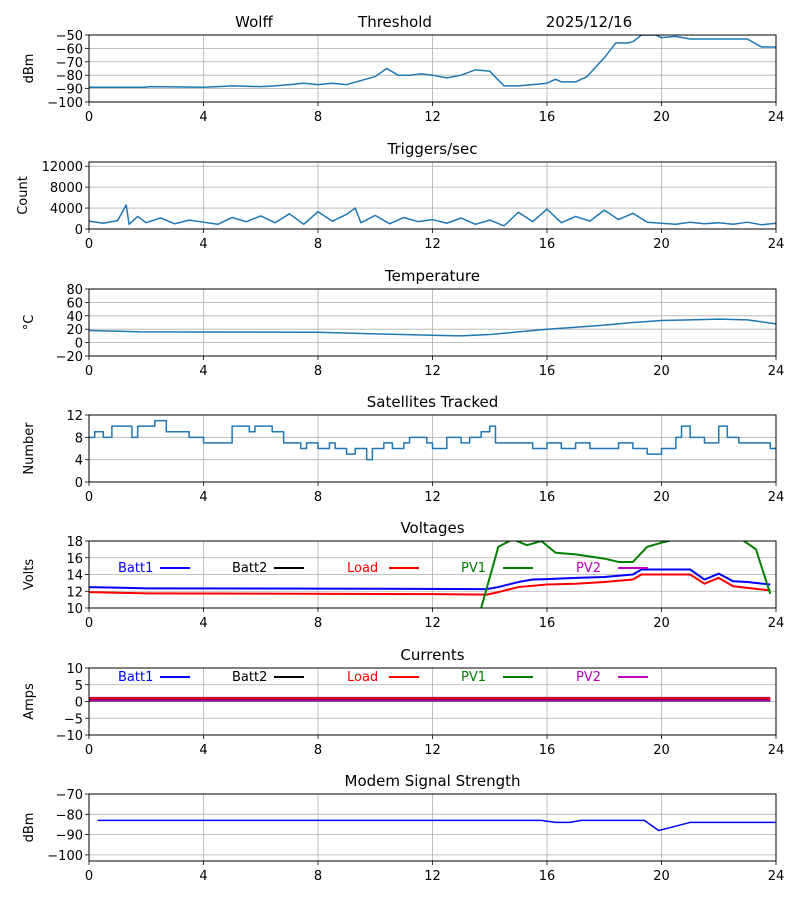 The image size is (800, 900). Describe the element at coordinates (69, 49) in the screenshot. I see `y-tick-label: −60` at that location.